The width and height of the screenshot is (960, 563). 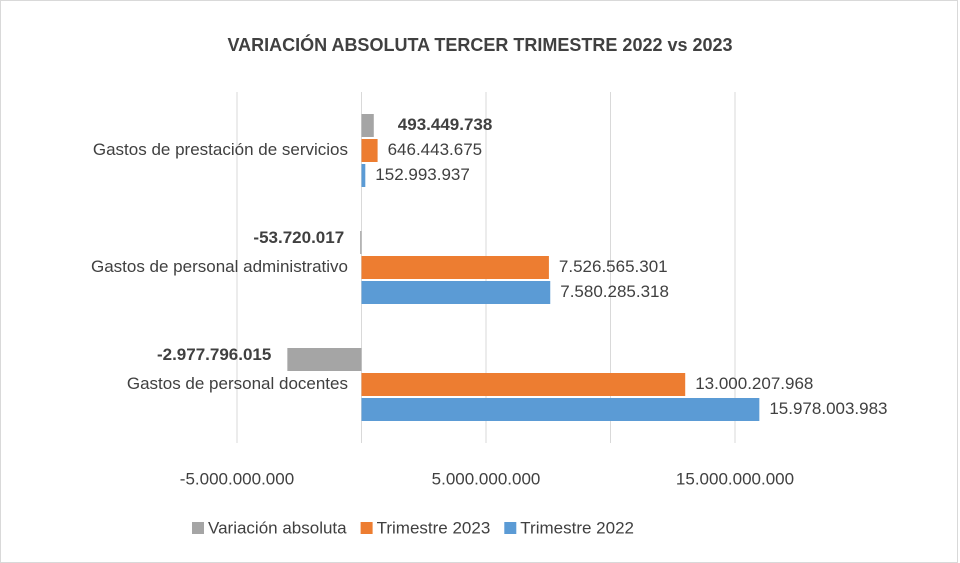 I want to click on data-label: 152.993.937, so click(x=422, y=174).